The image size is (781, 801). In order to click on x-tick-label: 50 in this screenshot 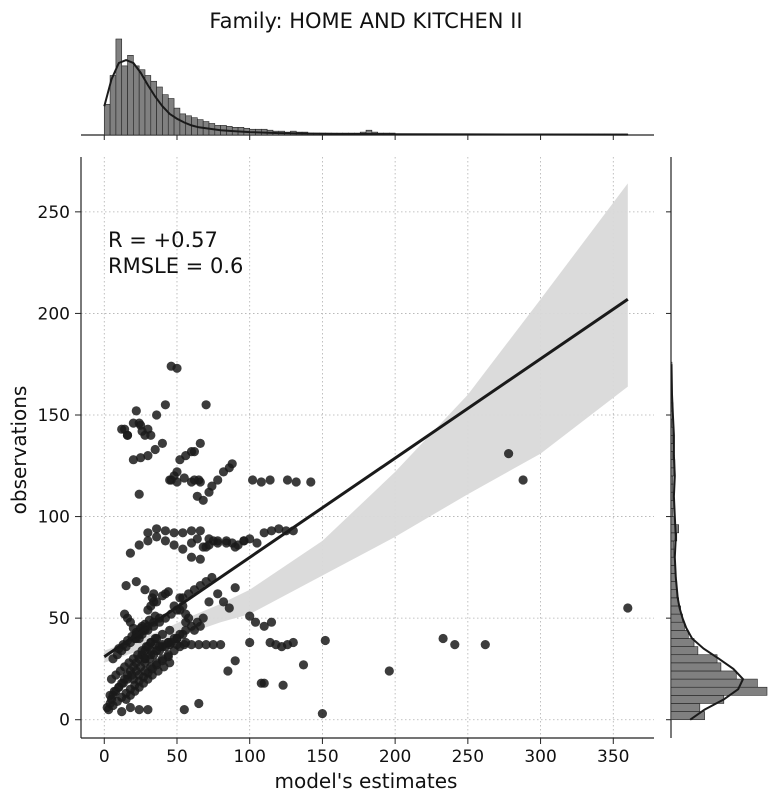, I will do `click(177, 757)`.